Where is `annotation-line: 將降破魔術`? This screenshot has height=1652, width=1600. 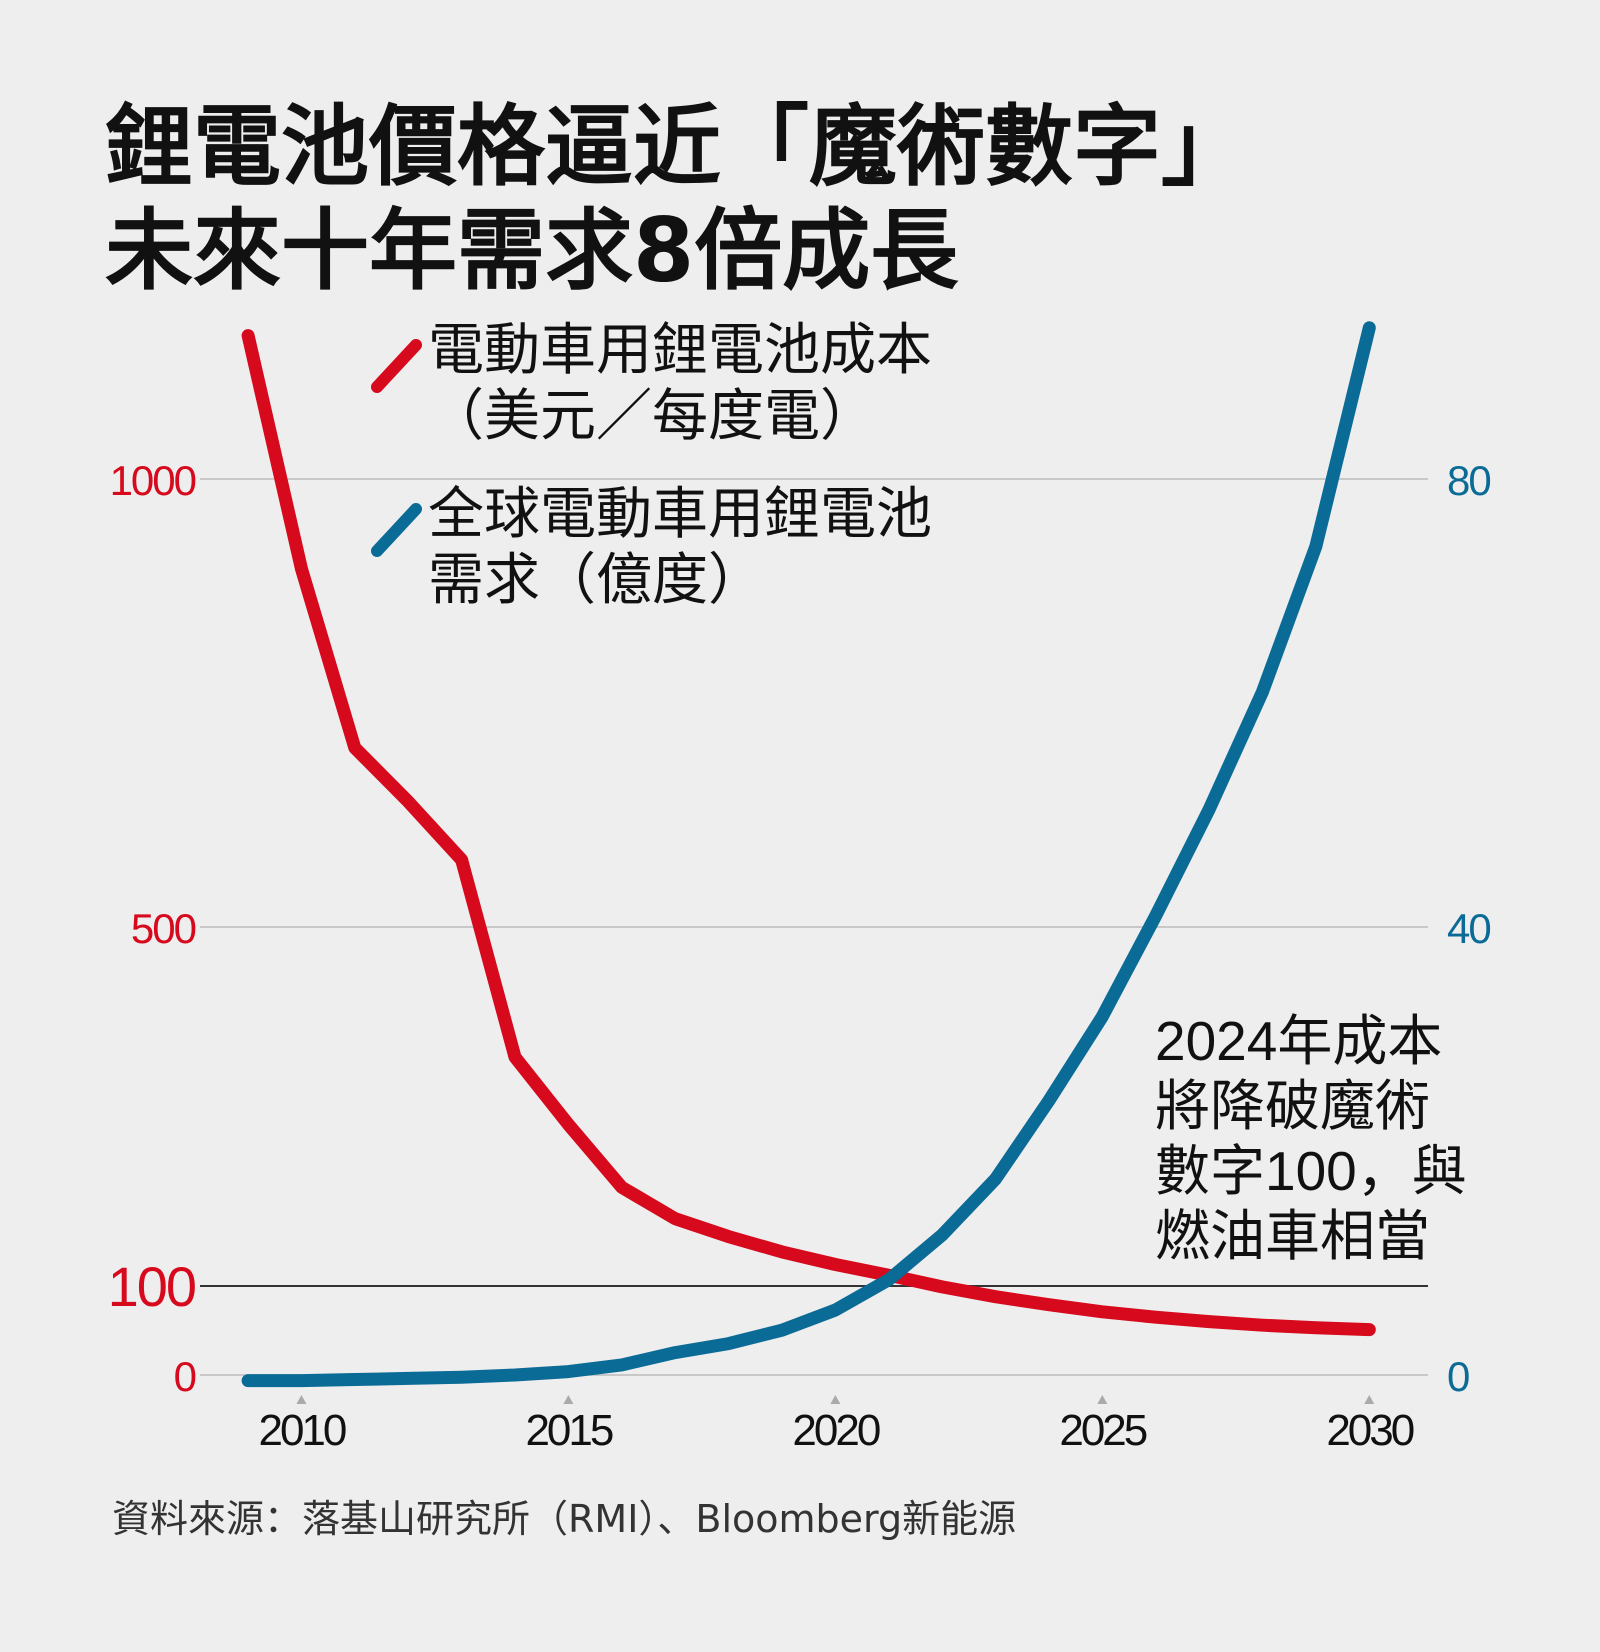 annotation-line: 將降破魔術 is located at coordinates (1292, 1106).